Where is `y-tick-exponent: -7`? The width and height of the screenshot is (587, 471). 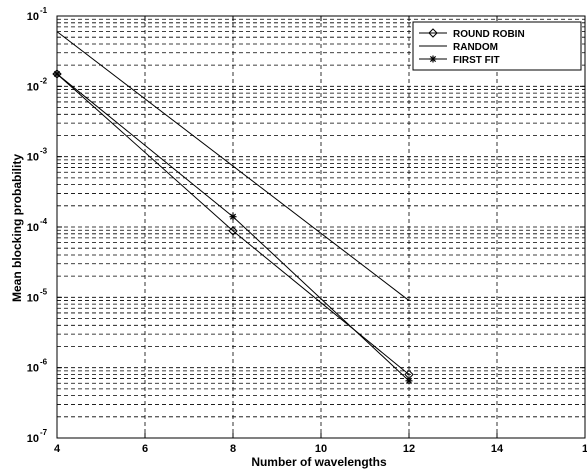
y-tick-exponent: -7 is located at coordinates (44, 432).